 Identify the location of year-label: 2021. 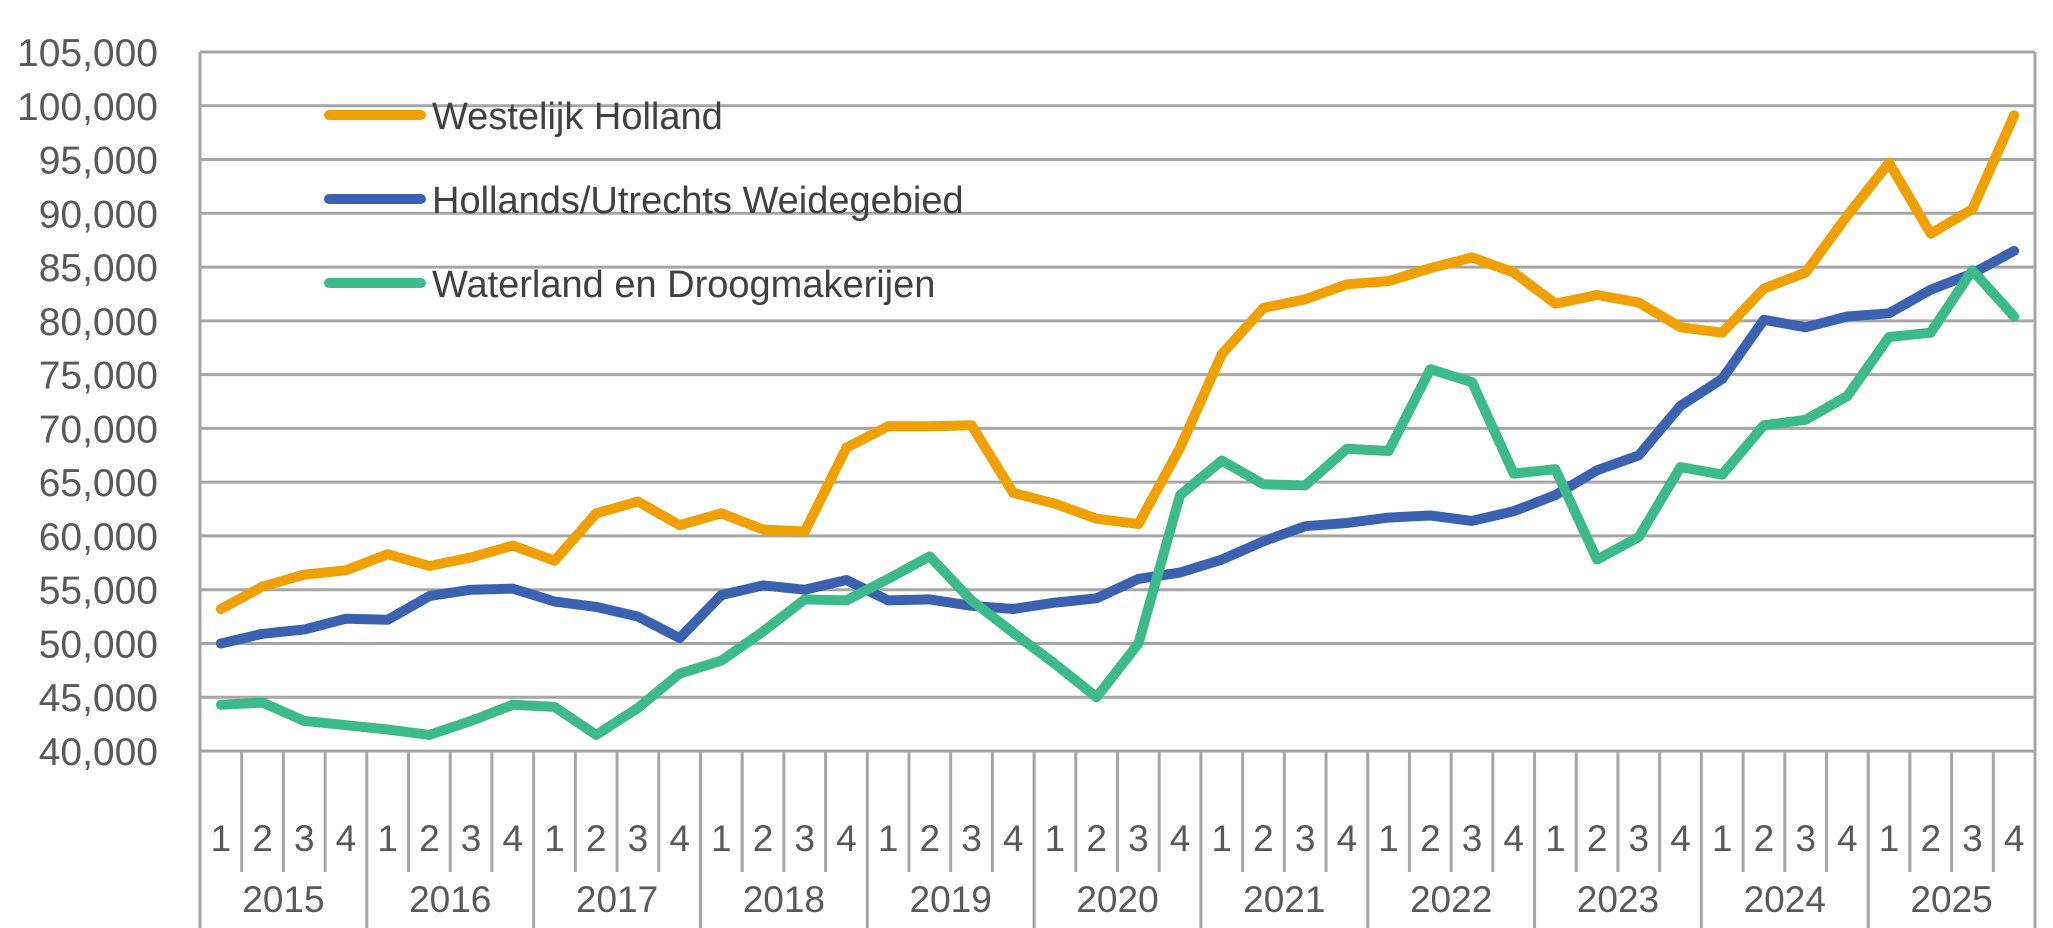
(1284, 899).